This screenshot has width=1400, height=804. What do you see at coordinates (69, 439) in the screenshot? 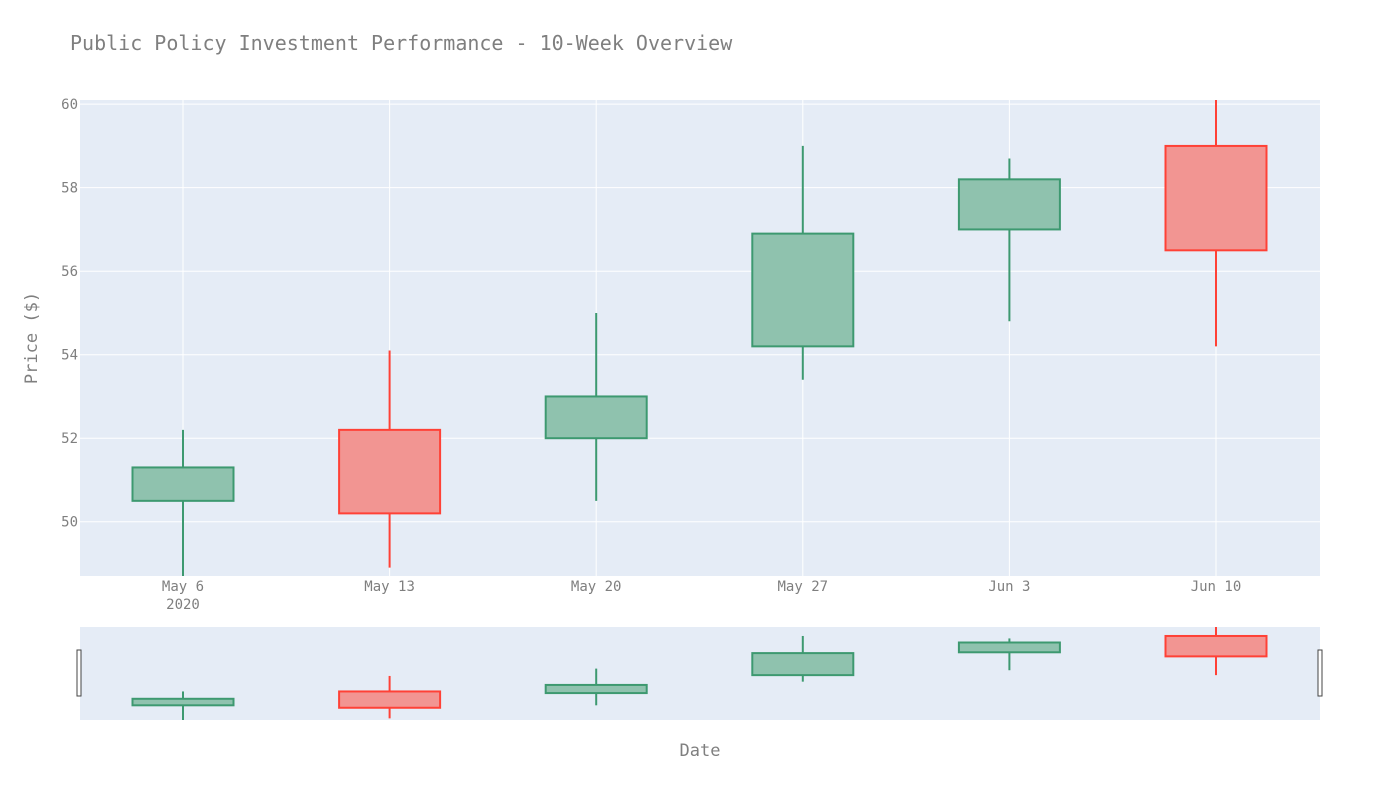
I see `y-tick-label: 52` at bounding box center [69, 439].